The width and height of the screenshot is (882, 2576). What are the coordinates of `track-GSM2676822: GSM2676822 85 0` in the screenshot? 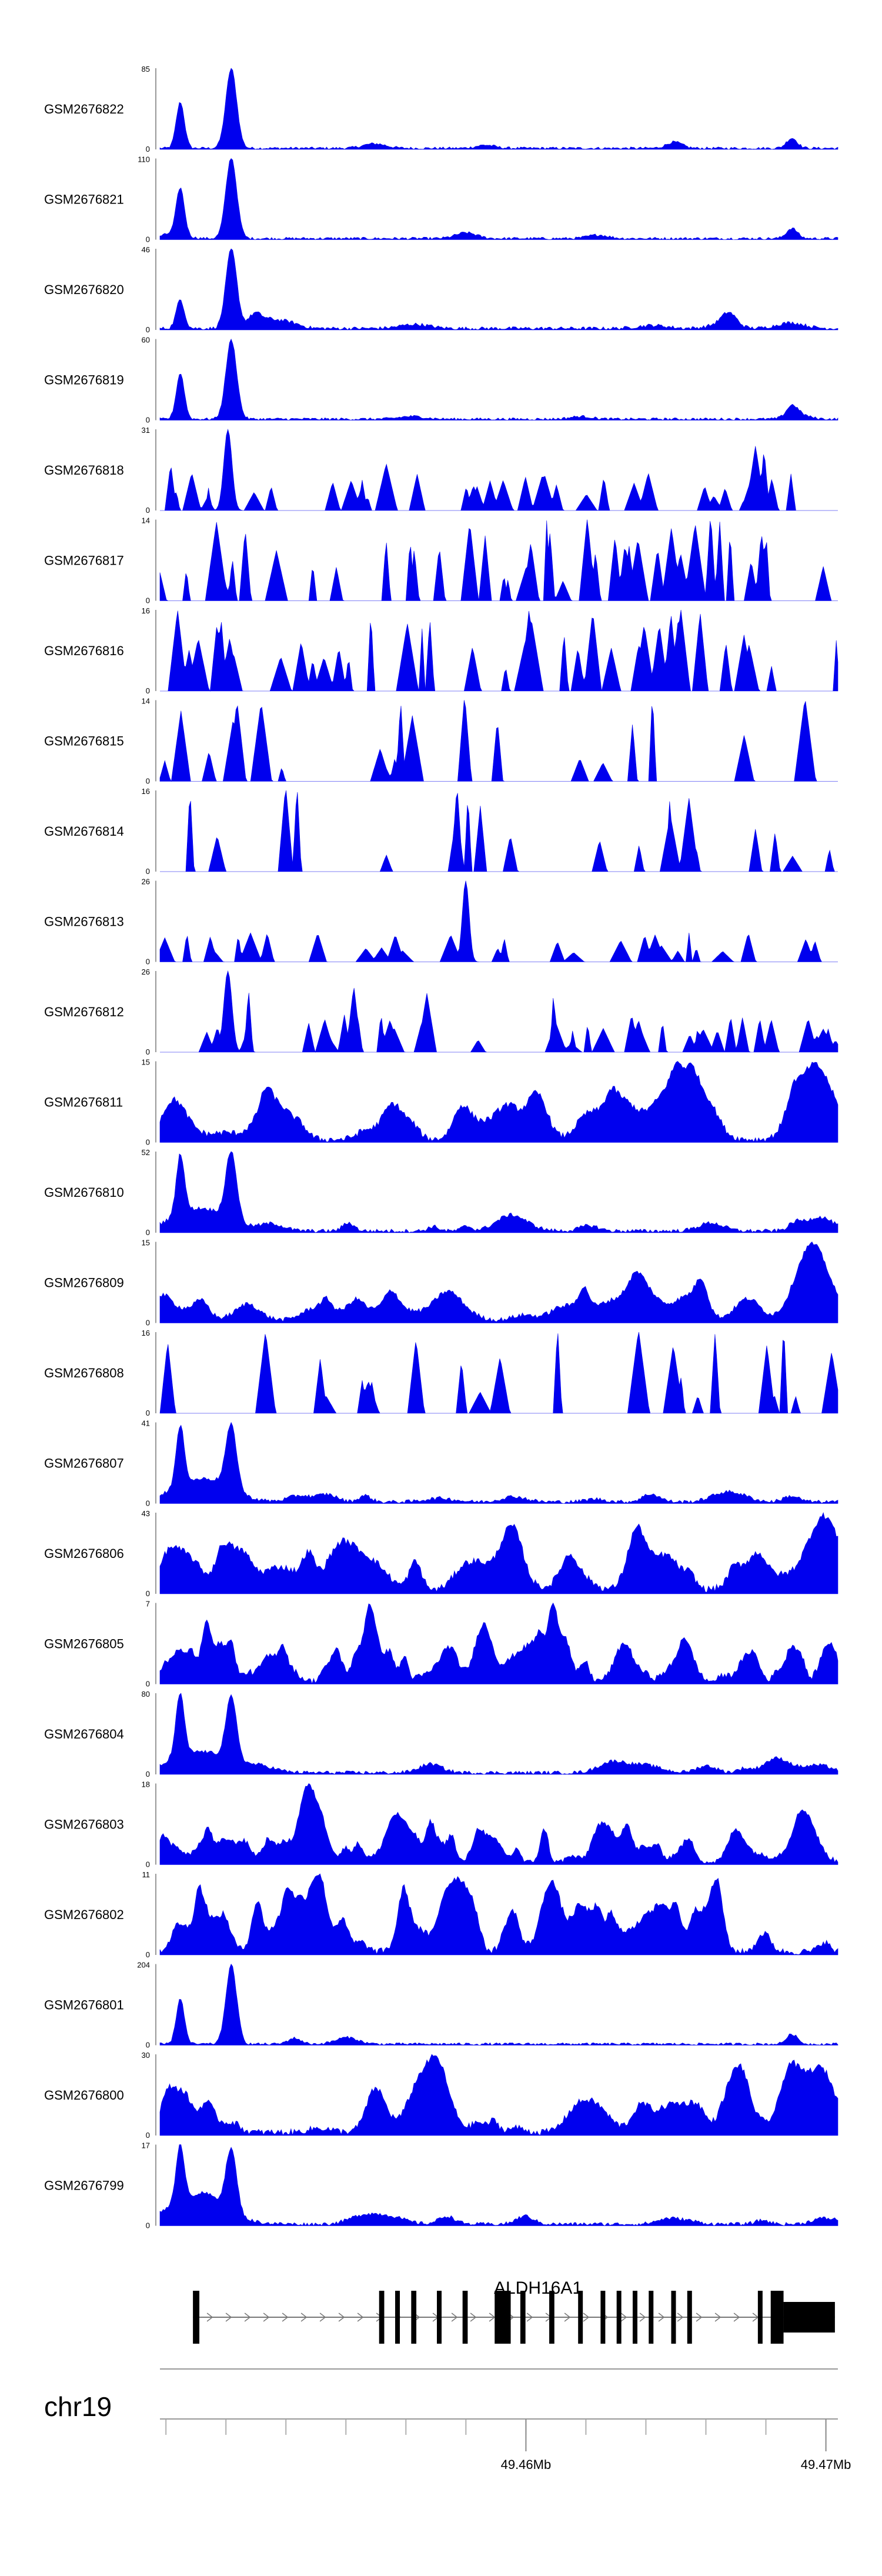 It's located at (441, 109).